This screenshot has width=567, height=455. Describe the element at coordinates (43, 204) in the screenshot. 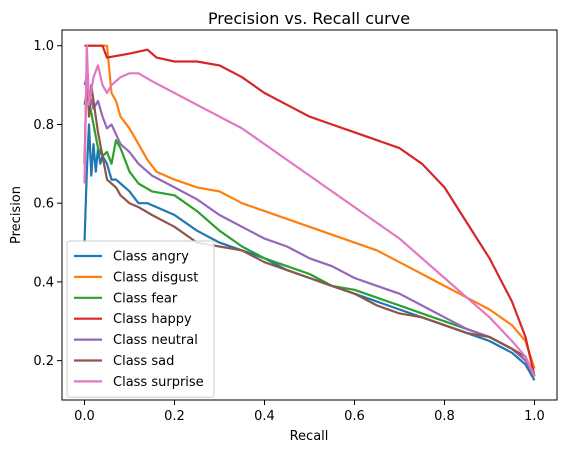

I see `y-tick-label: 0.6` at that location.